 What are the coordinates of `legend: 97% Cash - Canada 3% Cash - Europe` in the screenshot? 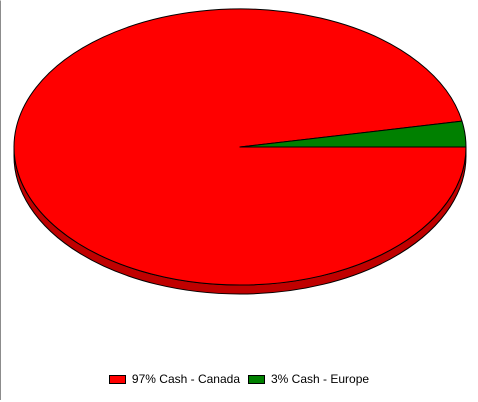 It's located at (239, 379).